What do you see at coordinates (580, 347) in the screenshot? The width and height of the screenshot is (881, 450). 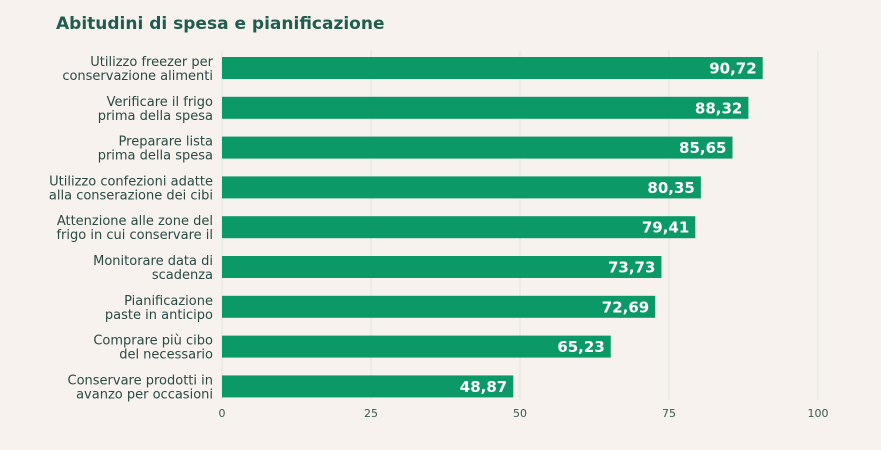 I see `data-label: 65,23` at bounding box center [580, 347].